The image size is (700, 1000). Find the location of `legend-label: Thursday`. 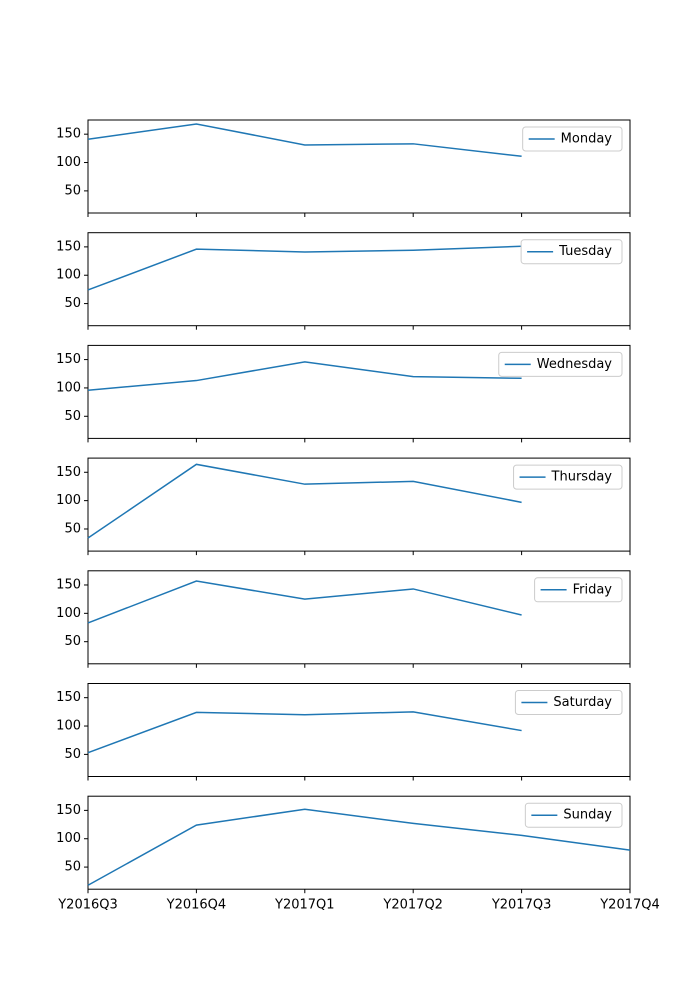

legend-label: Thursday is located at coordinates (582, 477).